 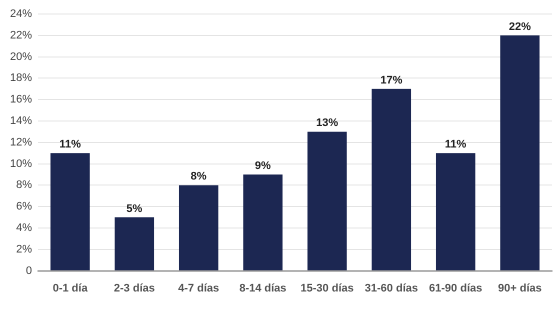 I want to click on x-tick-label: 61-90 días, so click(x=455, y=288).